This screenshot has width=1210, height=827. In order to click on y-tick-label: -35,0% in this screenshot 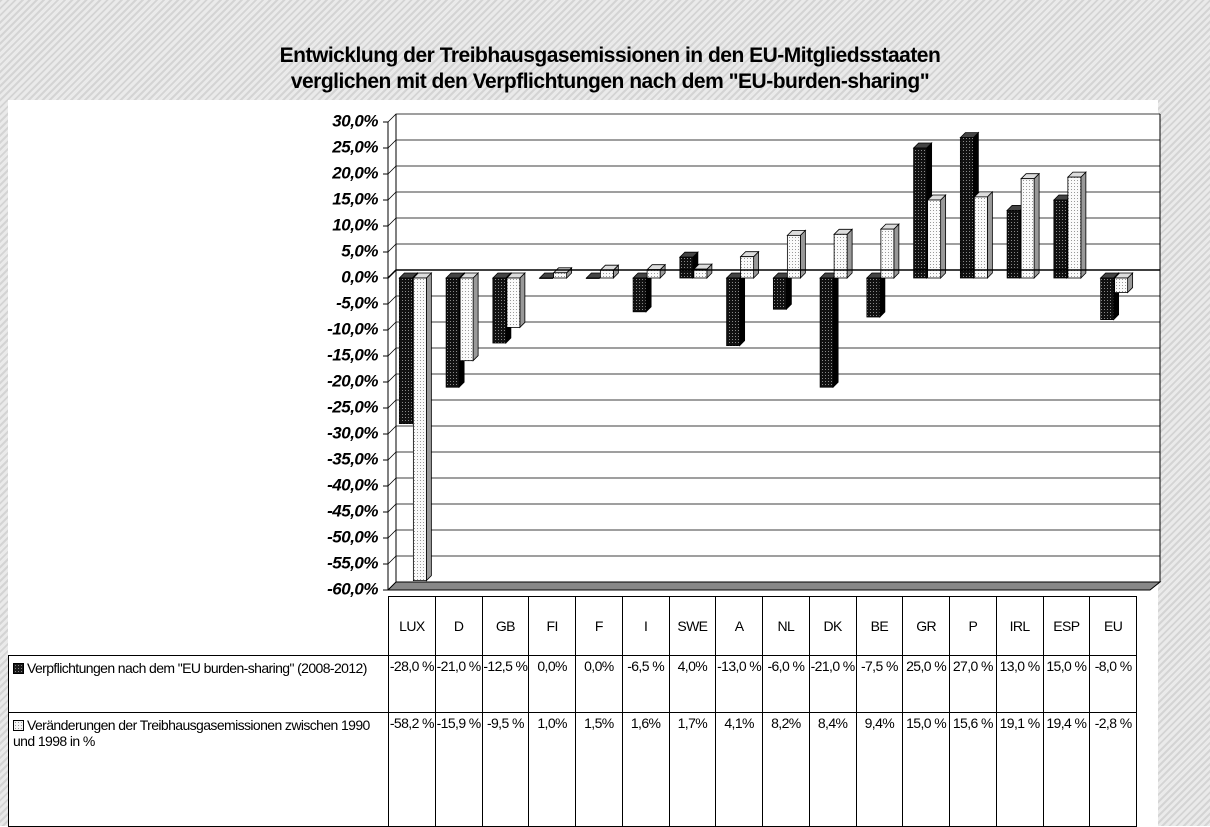, I will do `click(352, 458)`.